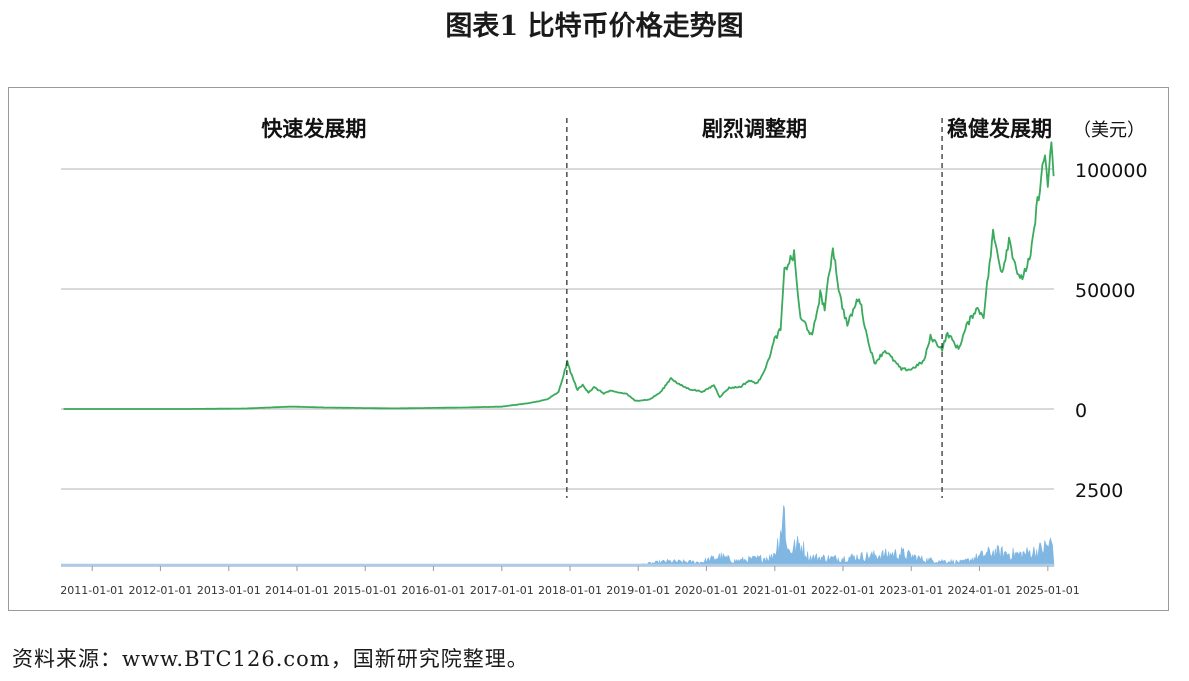  I want to click on x-tick-label: 2018-01-01, so click(570, 590).